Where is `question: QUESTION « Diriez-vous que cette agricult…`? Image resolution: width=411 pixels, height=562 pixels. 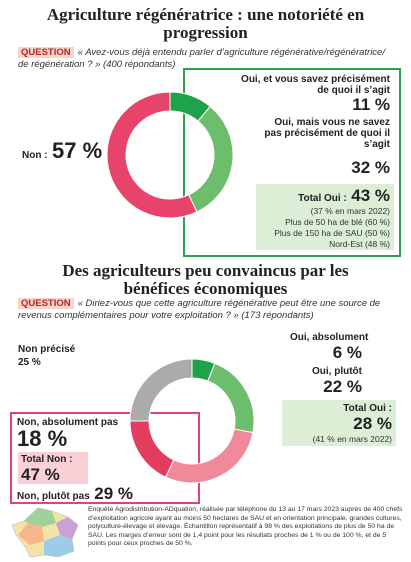 question: QUESTION « Diriez-vous que cette agricult… is located at coordinates (207, 310).